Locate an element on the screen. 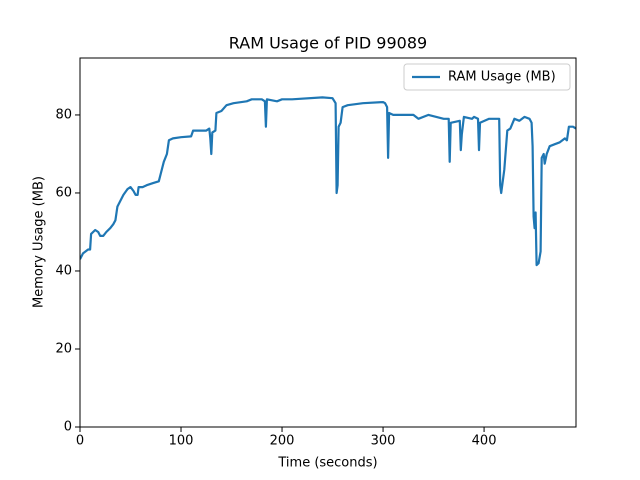 Image resolution: width=640 pixels, height=480 pixels. x-axis-label: Time (seconds) is located at coordinates (327, 463).